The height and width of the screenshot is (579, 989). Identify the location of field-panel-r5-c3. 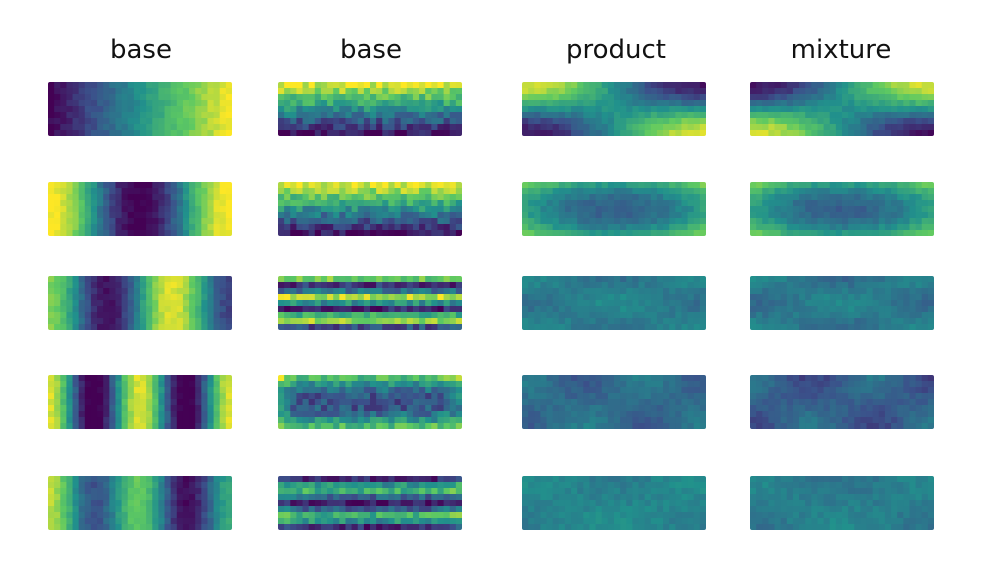
(614, 503).